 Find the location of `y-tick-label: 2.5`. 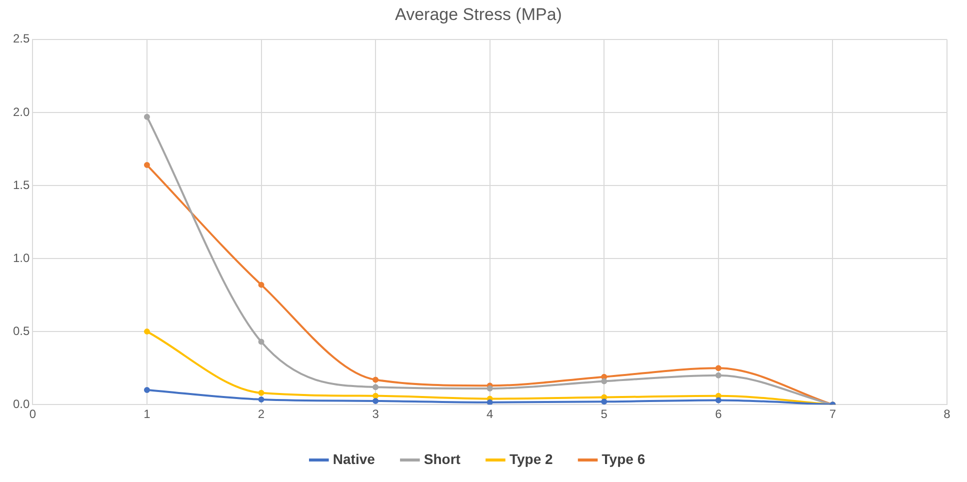

y-tick-label: 2.5 is located at coordinates (21, 39).